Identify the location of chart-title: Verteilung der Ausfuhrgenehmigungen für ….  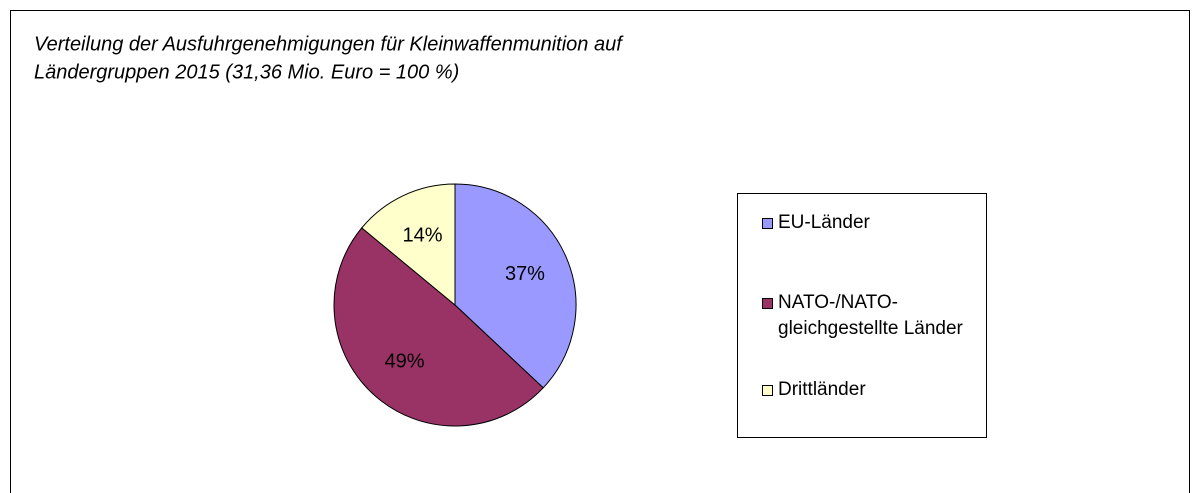
(329, 44).